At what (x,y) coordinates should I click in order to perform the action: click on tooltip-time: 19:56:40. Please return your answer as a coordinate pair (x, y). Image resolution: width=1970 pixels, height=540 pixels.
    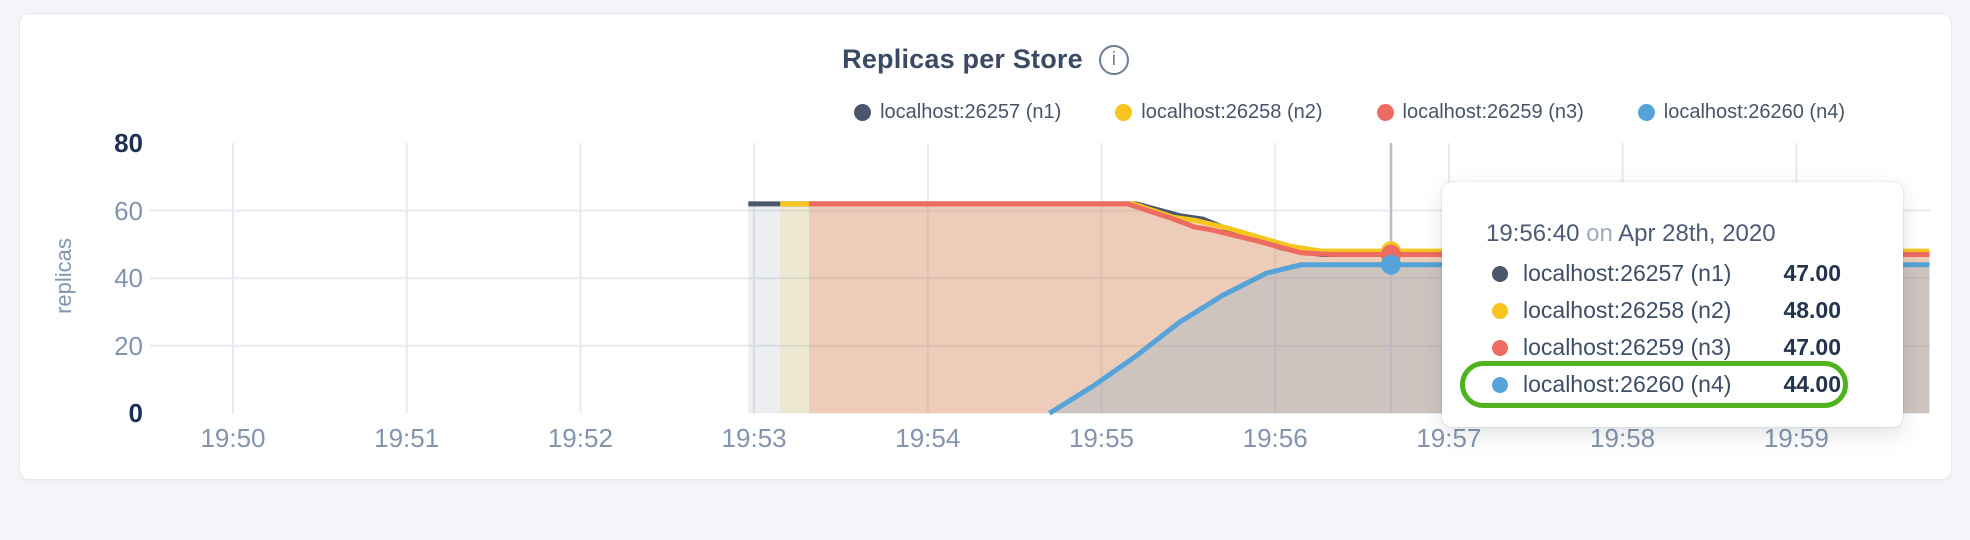
    Looking at the image, I should click on (1533, 233).